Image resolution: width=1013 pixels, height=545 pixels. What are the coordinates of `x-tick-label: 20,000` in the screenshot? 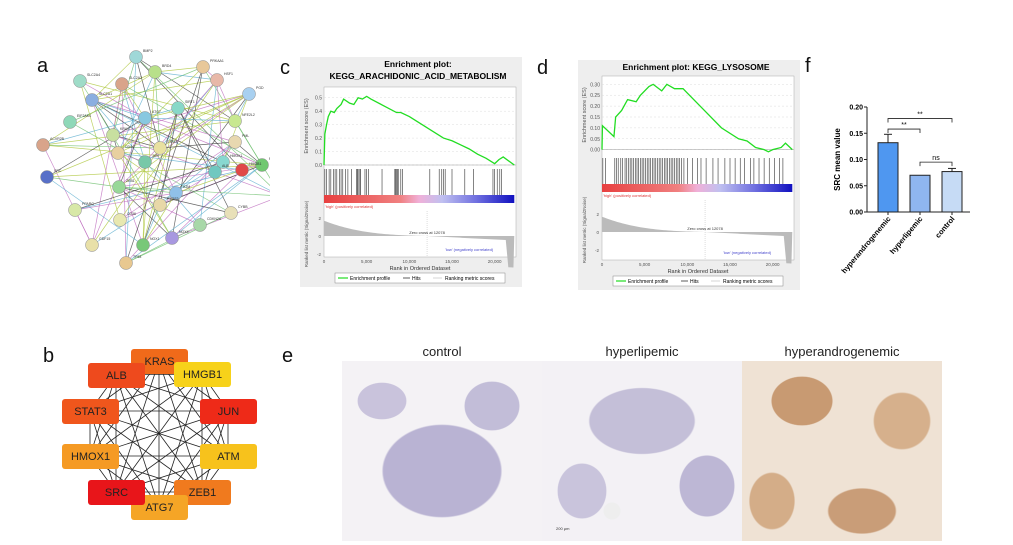 It's located at (773, 264).